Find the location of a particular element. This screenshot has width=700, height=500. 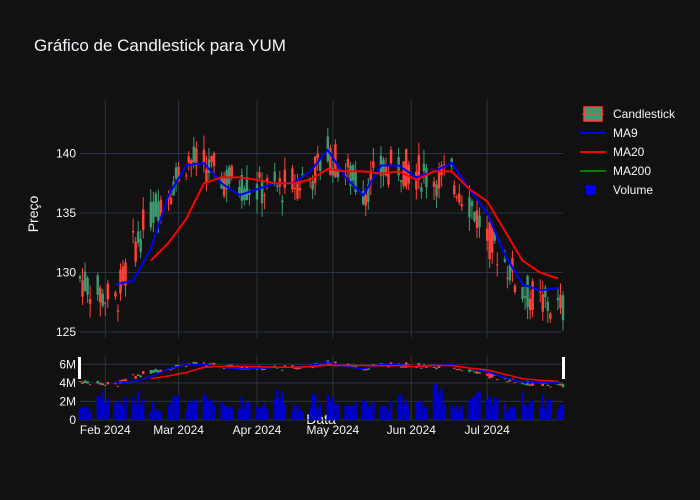

x-tick-label: Feb 2024 is located at coordinates (105, 430).